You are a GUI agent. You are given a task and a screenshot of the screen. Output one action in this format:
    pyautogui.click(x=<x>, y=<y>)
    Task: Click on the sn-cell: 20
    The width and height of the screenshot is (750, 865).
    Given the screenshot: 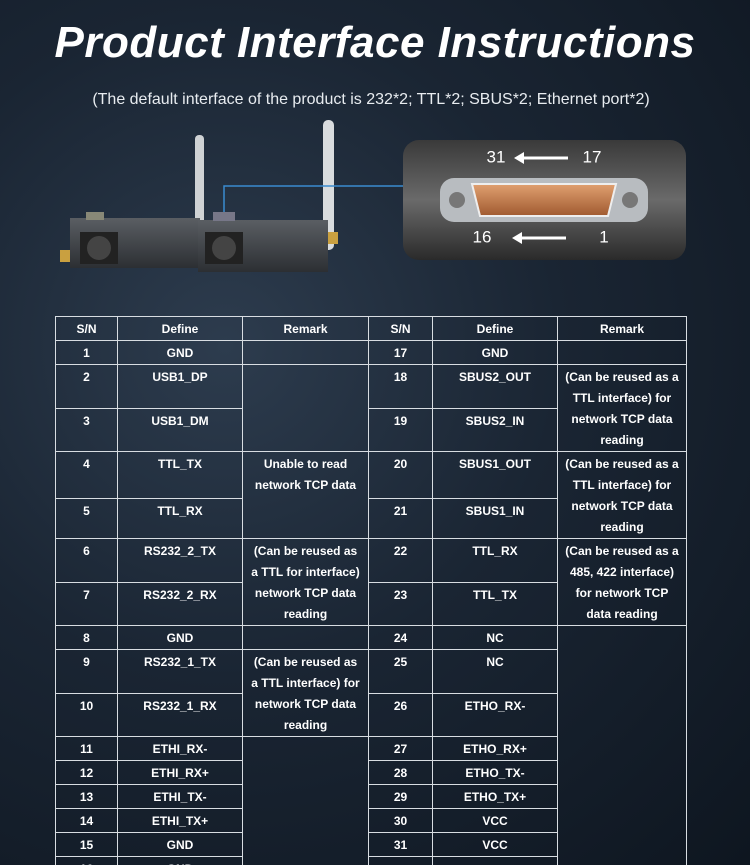 What is the action you would take?
    pyautogui.click(x=400, y=475)
    